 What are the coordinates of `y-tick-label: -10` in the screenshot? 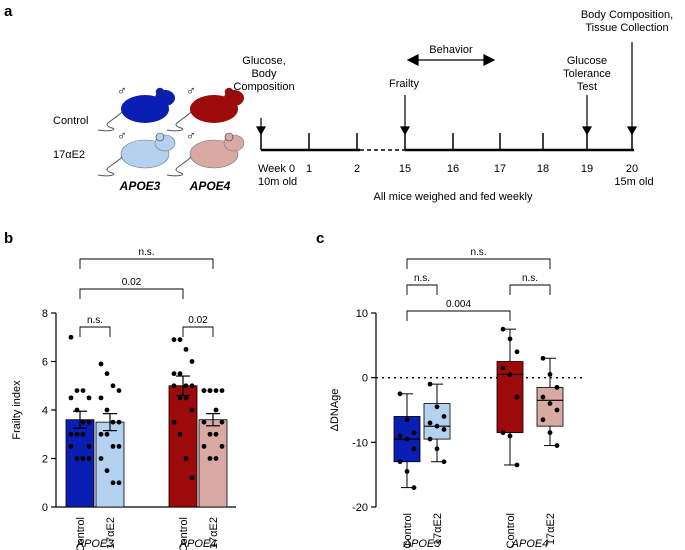 It's located at (360, 443).